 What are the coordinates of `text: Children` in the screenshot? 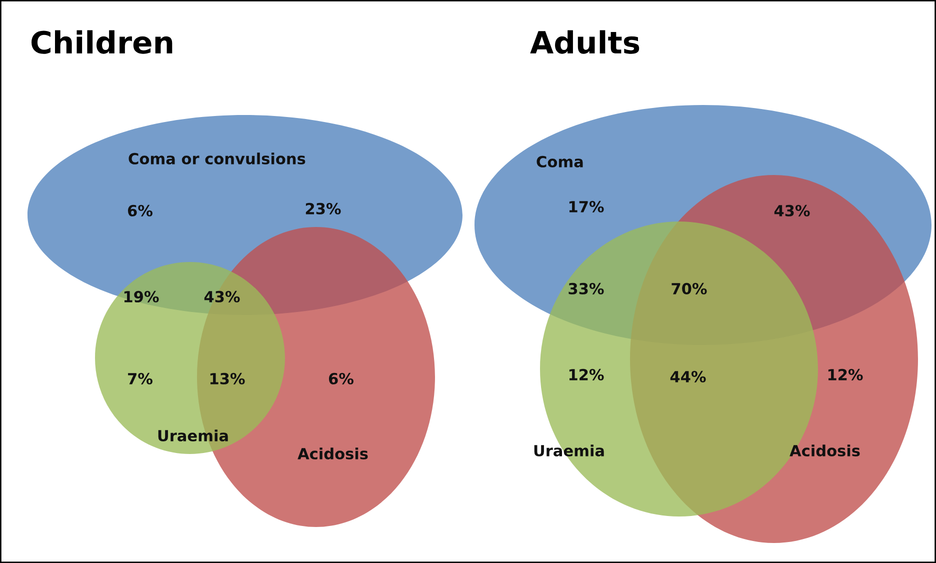 It's located at (102, 42).